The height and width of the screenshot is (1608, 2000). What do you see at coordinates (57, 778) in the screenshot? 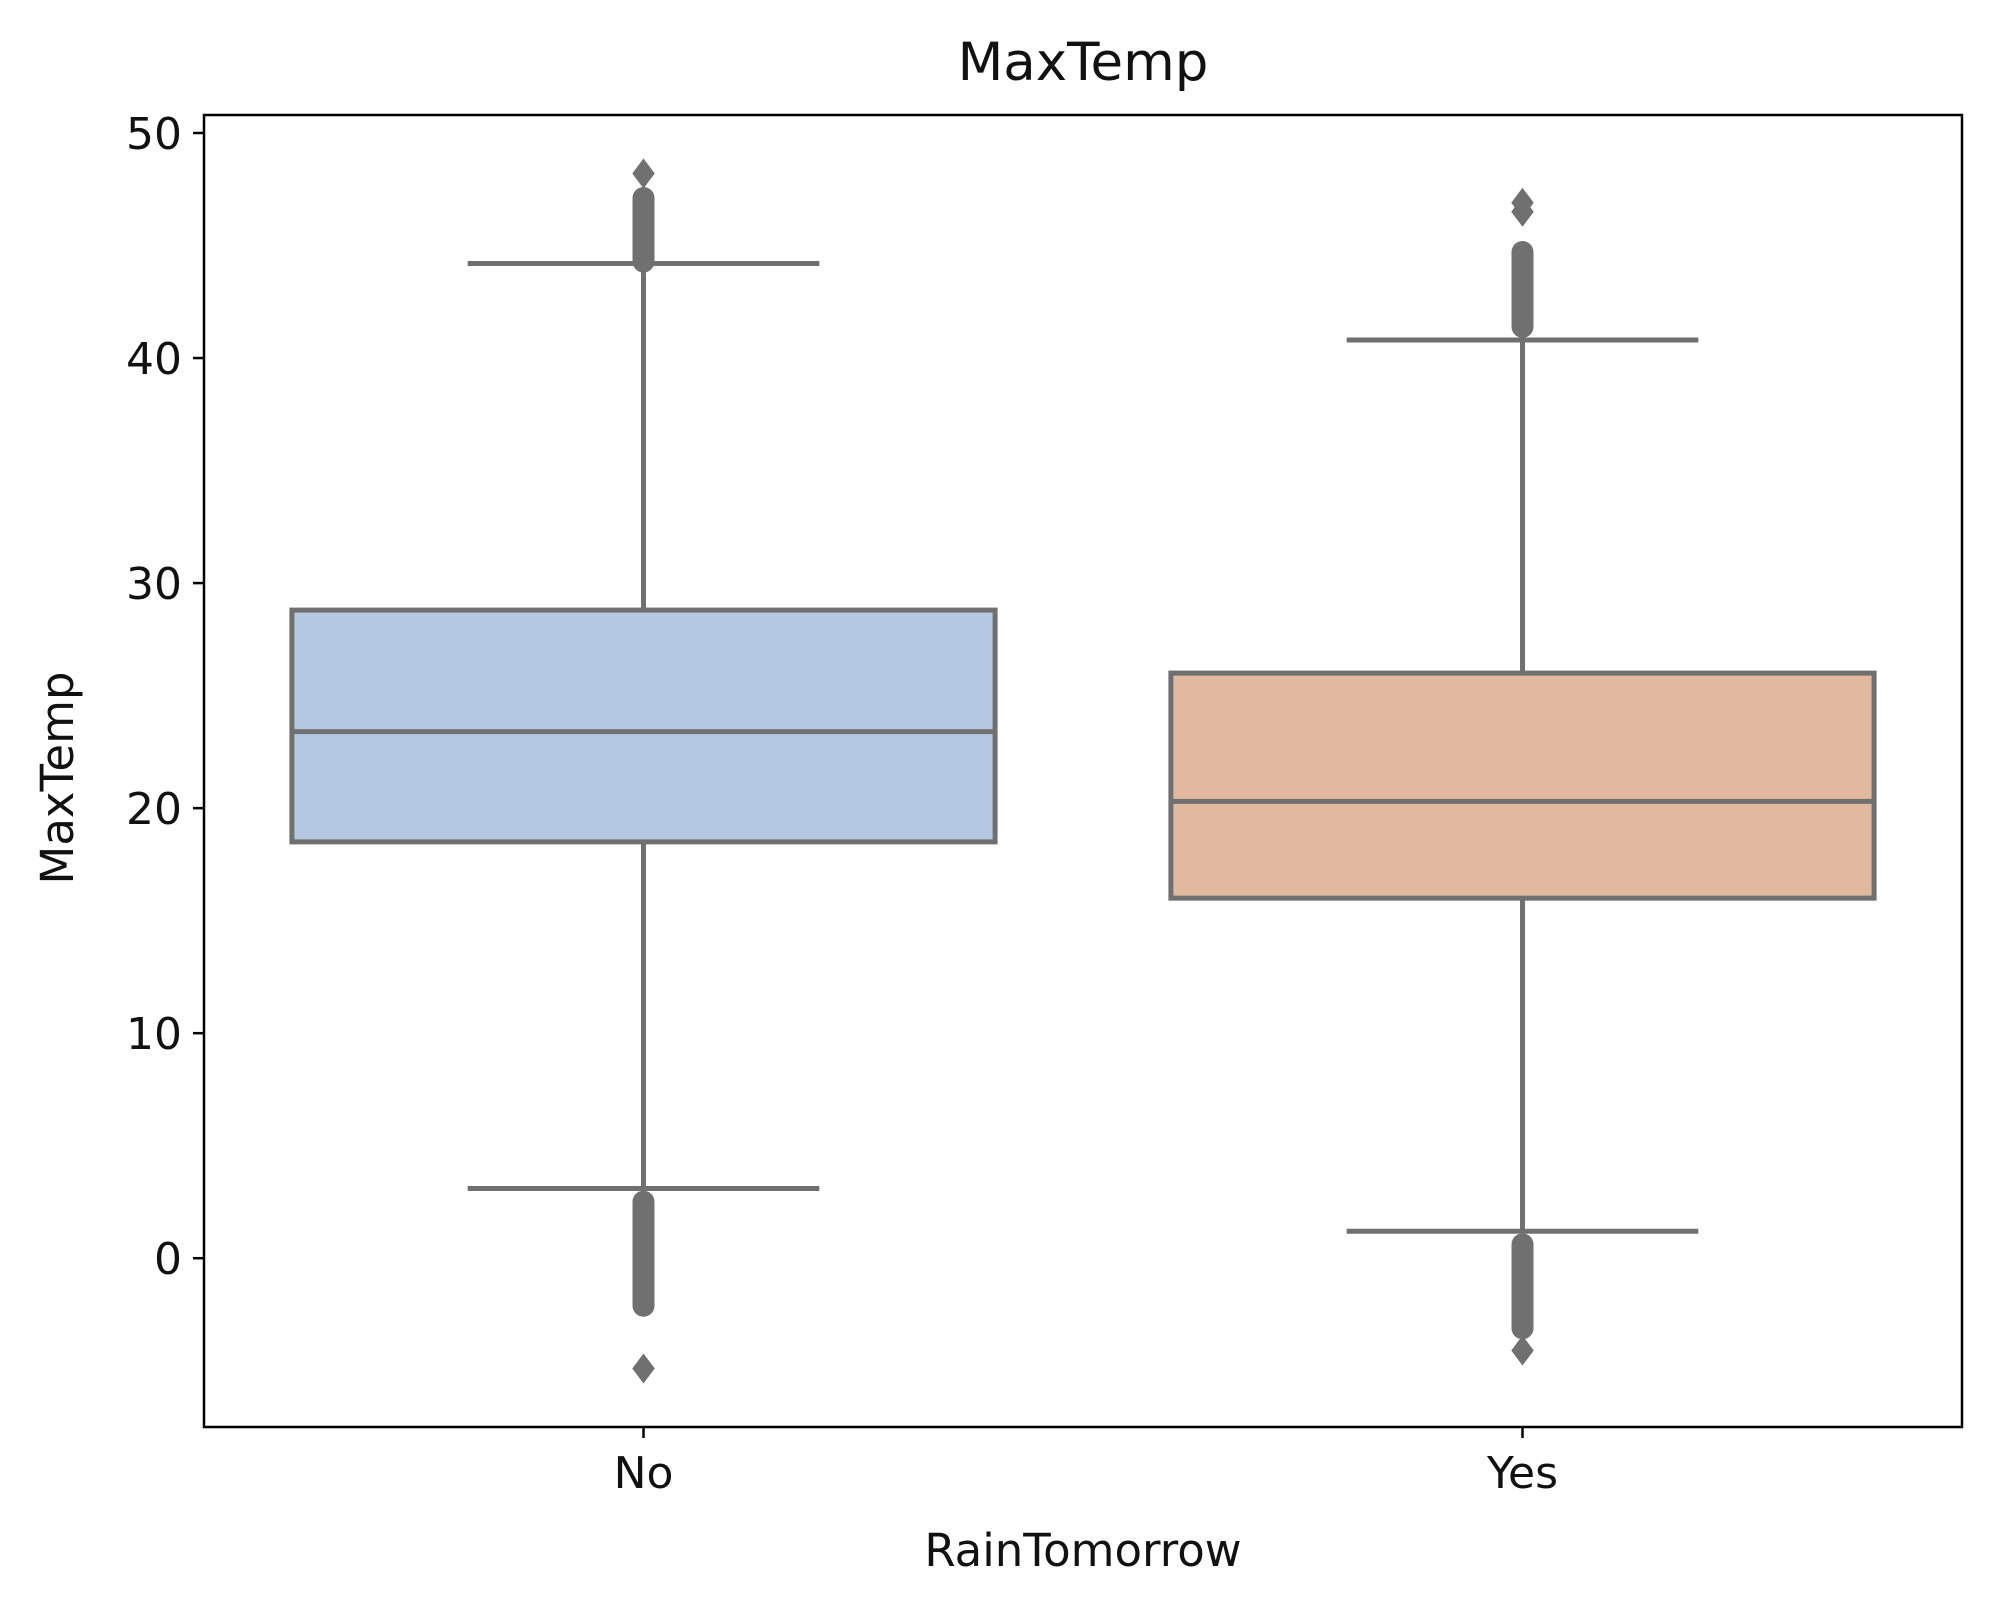
I see `y-axis-label: MaxTemp` at bounding box center [57, 778].